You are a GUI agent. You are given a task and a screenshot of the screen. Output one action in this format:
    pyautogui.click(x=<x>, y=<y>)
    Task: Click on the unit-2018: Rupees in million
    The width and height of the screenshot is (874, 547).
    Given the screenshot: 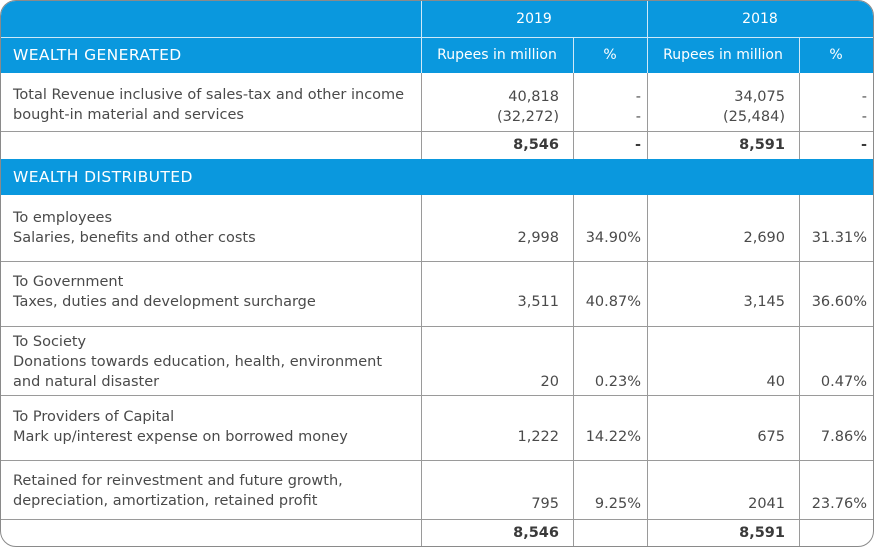 What is the action you would take?
    pyautogui.click(x=723, y=55)
    